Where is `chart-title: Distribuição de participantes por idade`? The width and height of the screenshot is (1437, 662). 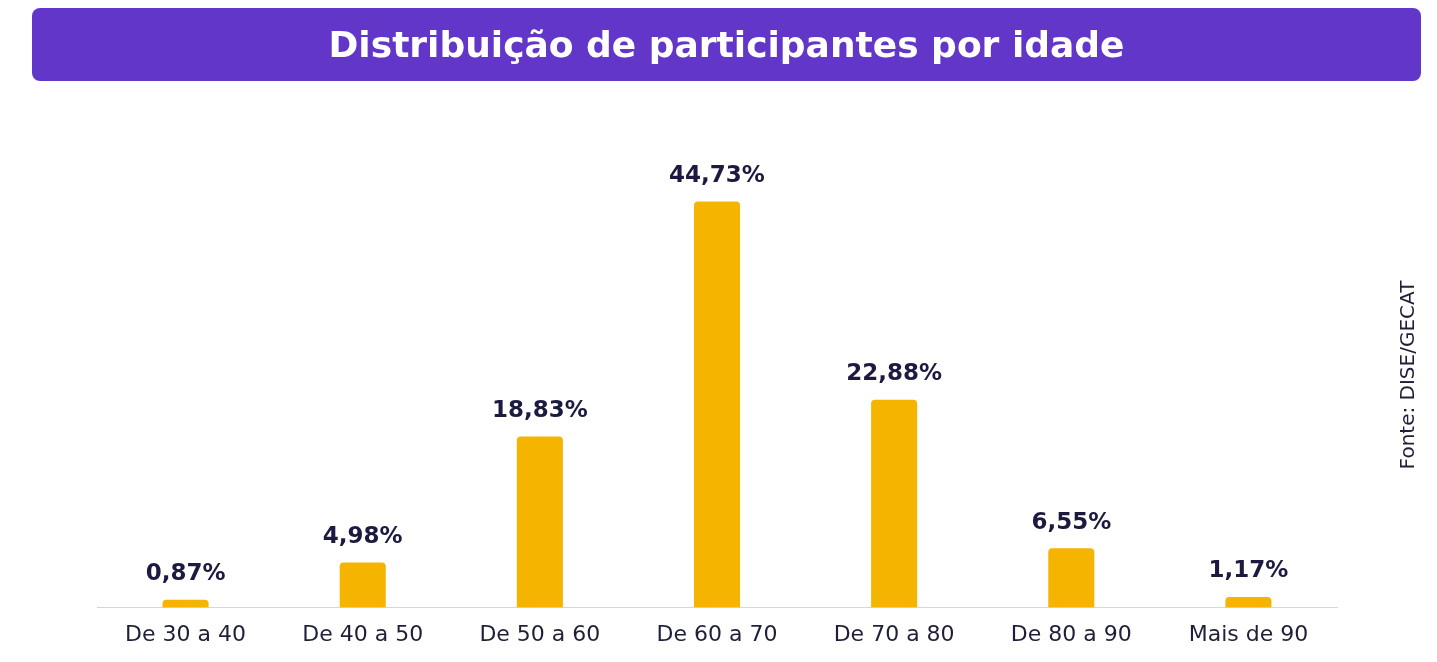
chart-title: Distribuição de participantes por idade is located at coordinates (726, 44).